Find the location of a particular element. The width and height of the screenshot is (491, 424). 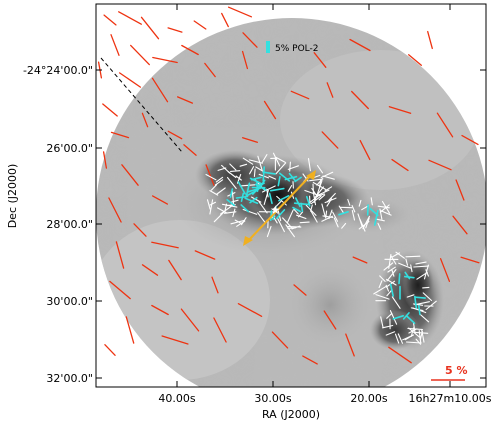

y-tick-label: 30'00.0" is located at coordinates (69, 301).